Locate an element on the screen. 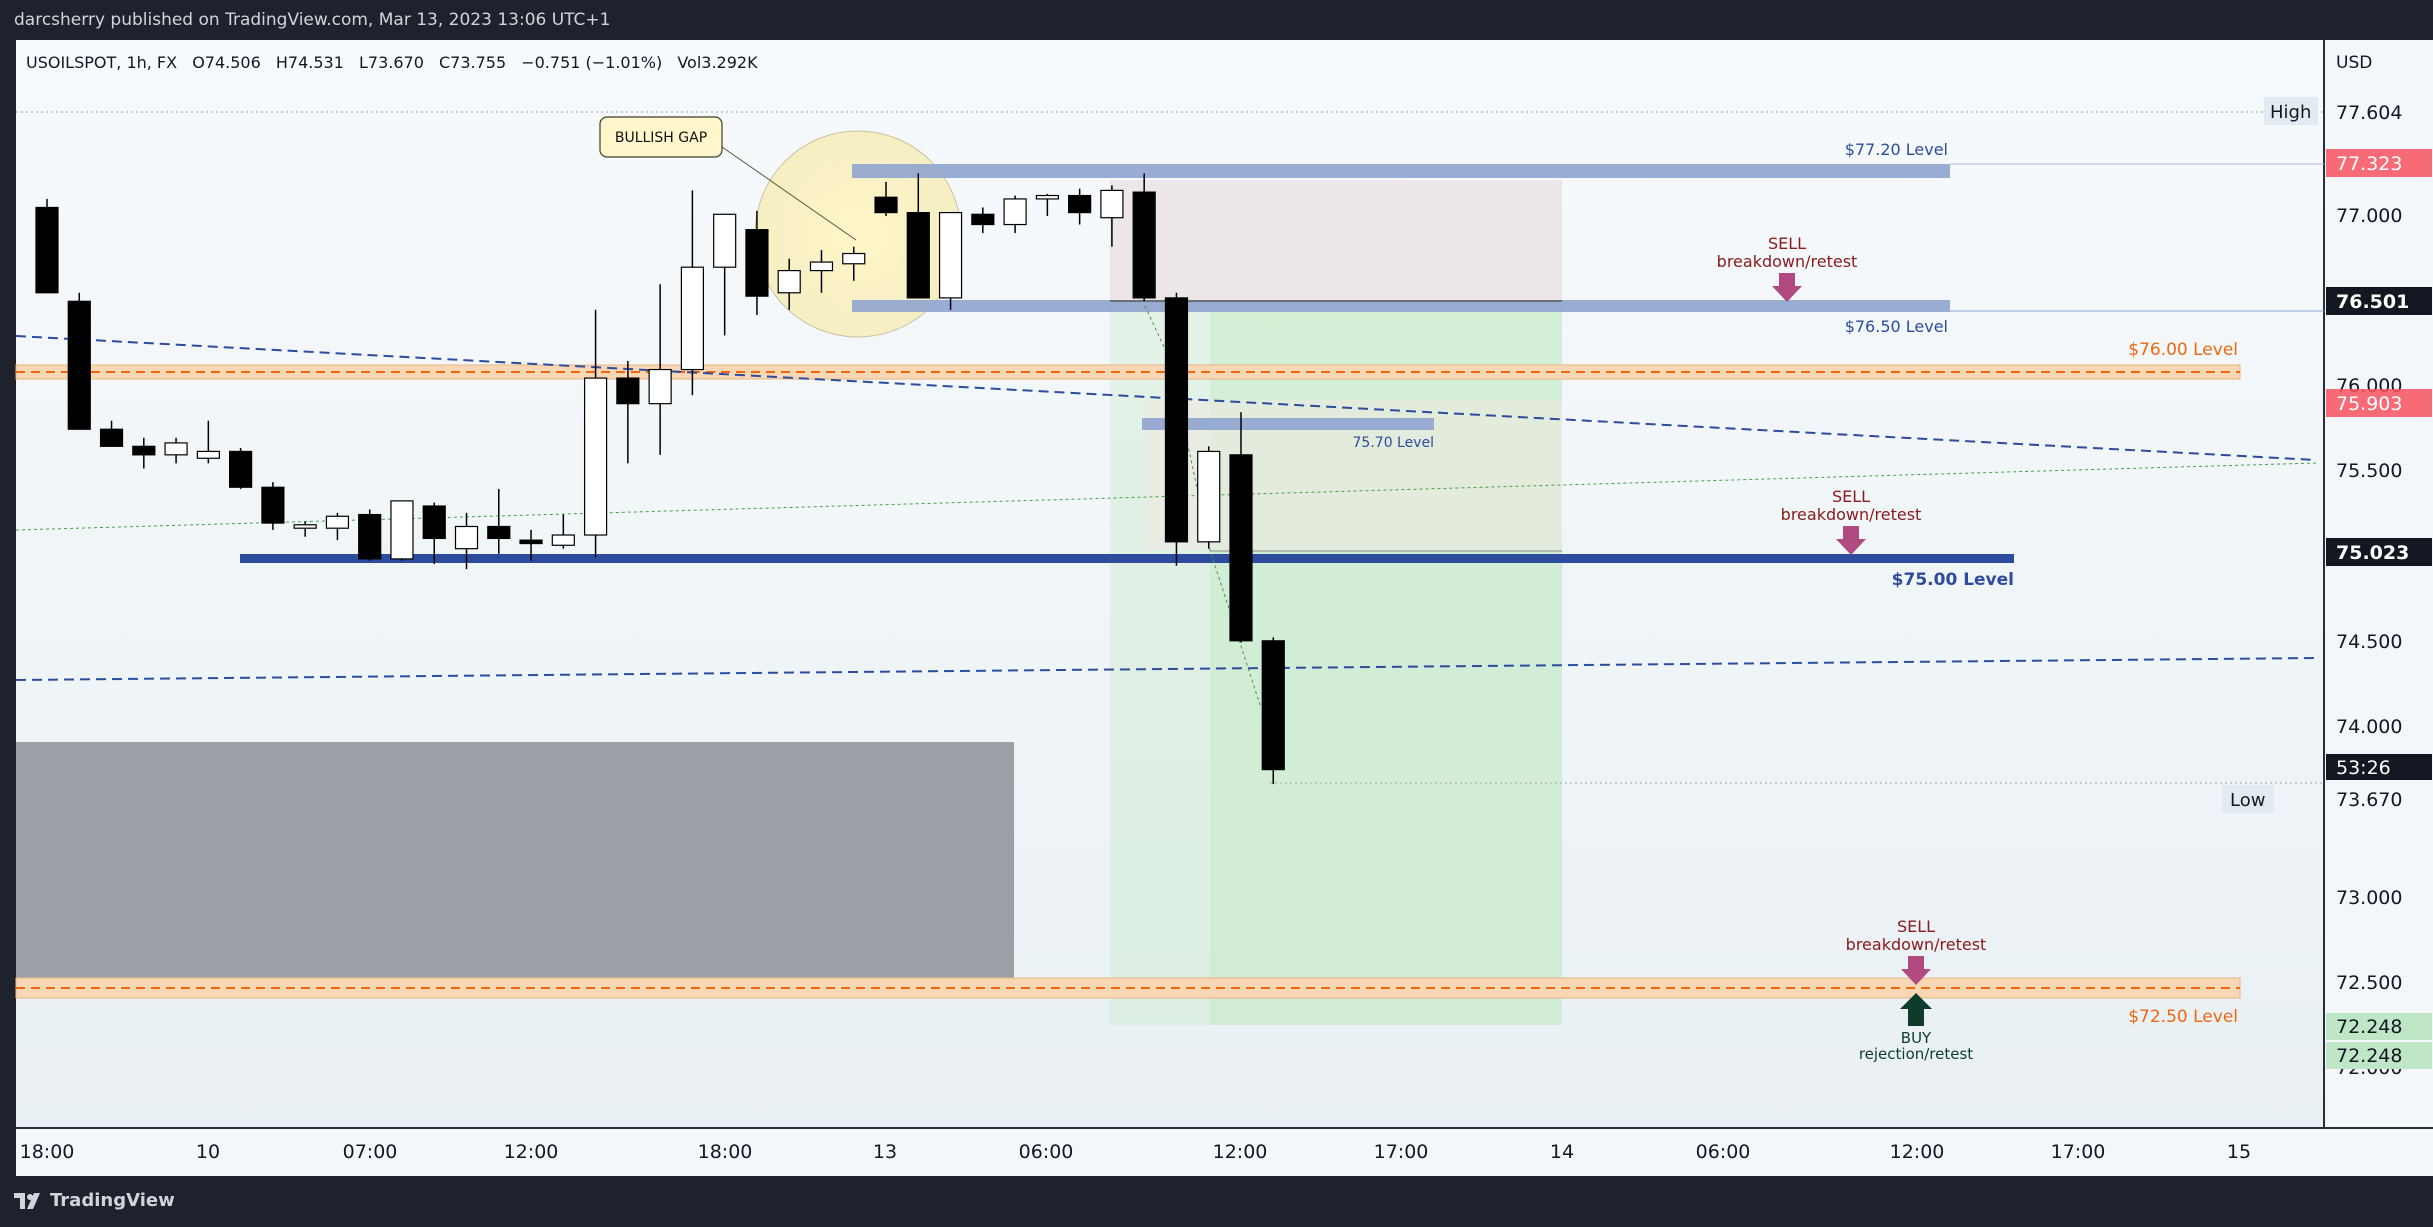 This screenshot has height=1227, width=2433. level-7600-label: $76.00 Level is located at coordinates (2183, 350).